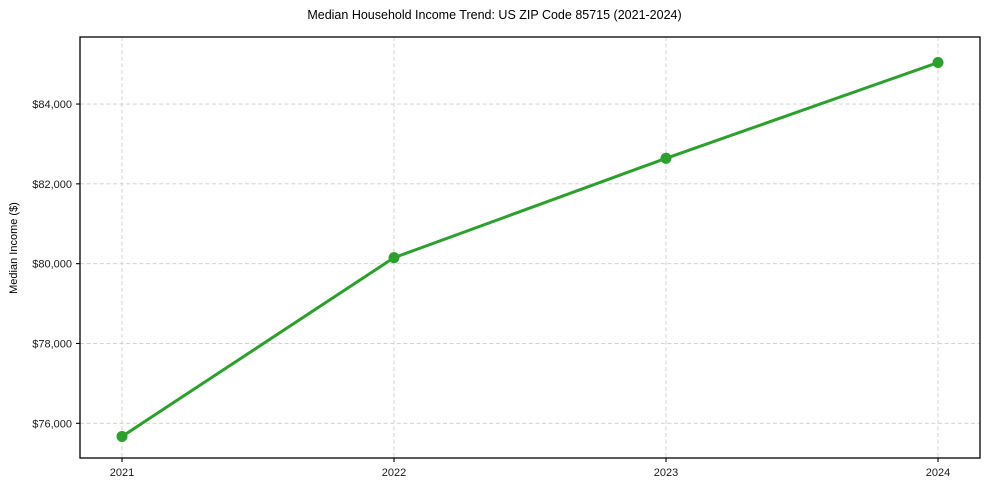  I want to click on x-tick-label: 2024, so click(938, 473).